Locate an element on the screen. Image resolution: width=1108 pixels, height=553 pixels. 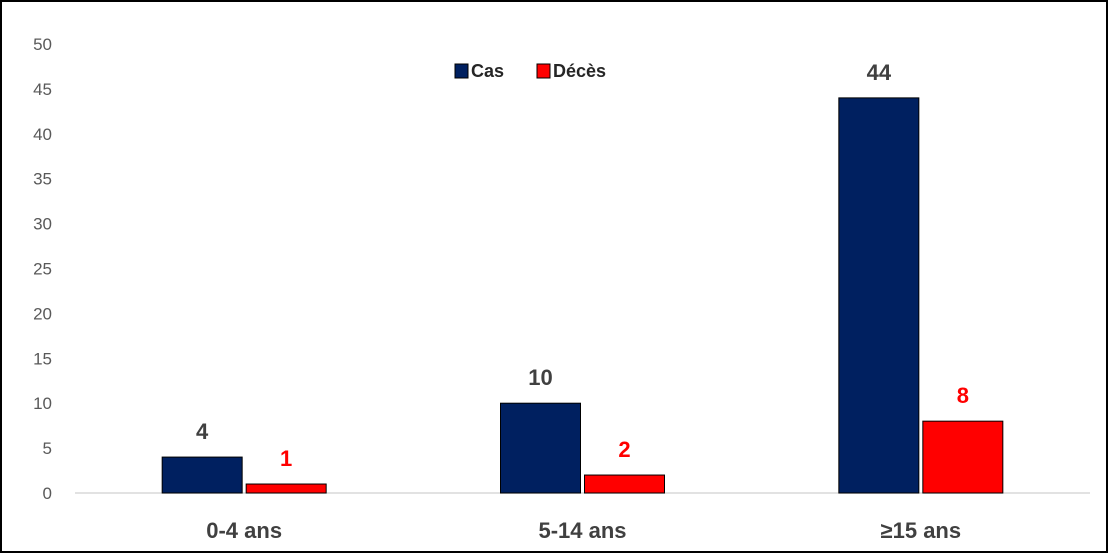
x-axis: 0-4 ans 5-14 ans ≥15 ans is located at coordinates (583, 530).